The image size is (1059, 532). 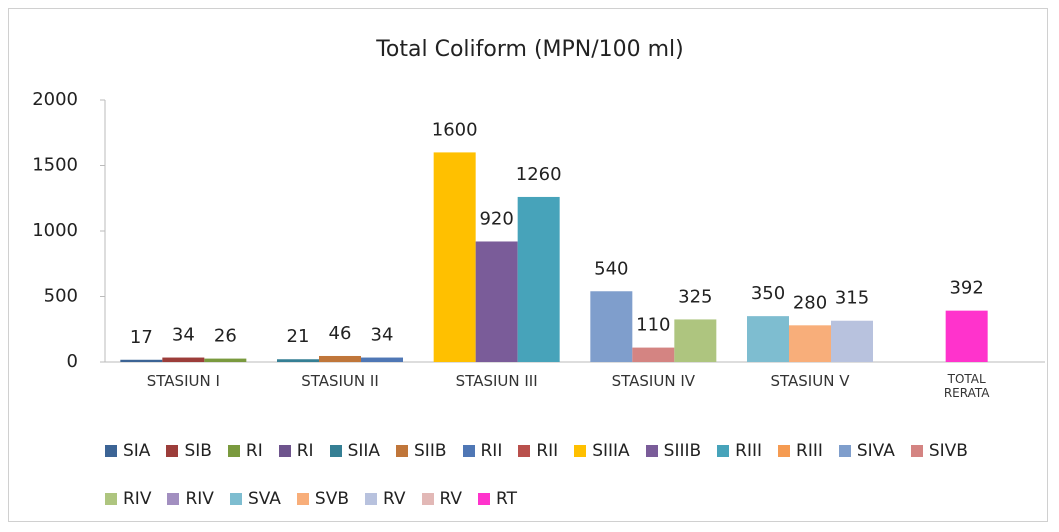 What do you see at coordinates (264, 499) in the screenshot?
I see `legend-label: SVA` at bounding box center [264, 499].